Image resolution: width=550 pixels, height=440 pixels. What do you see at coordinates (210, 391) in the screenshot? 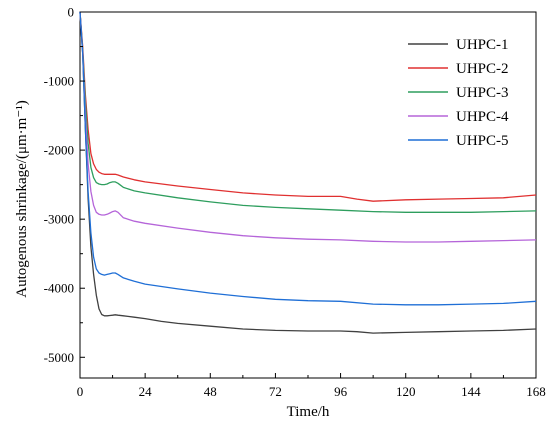
I see `x-tick-label: 48` at bounding box center [210, 391].